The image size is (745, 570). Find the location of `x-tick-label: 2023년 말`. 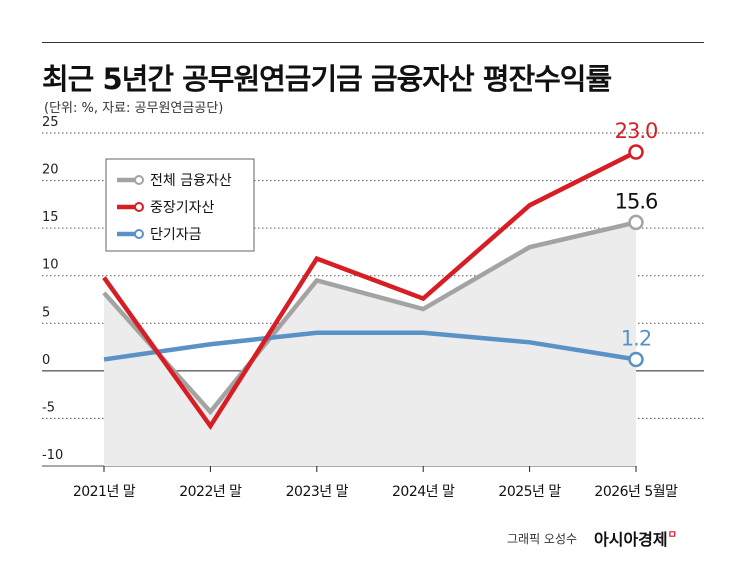

x-tick-label: 2023년 말 is located at coordinates (317, 492).